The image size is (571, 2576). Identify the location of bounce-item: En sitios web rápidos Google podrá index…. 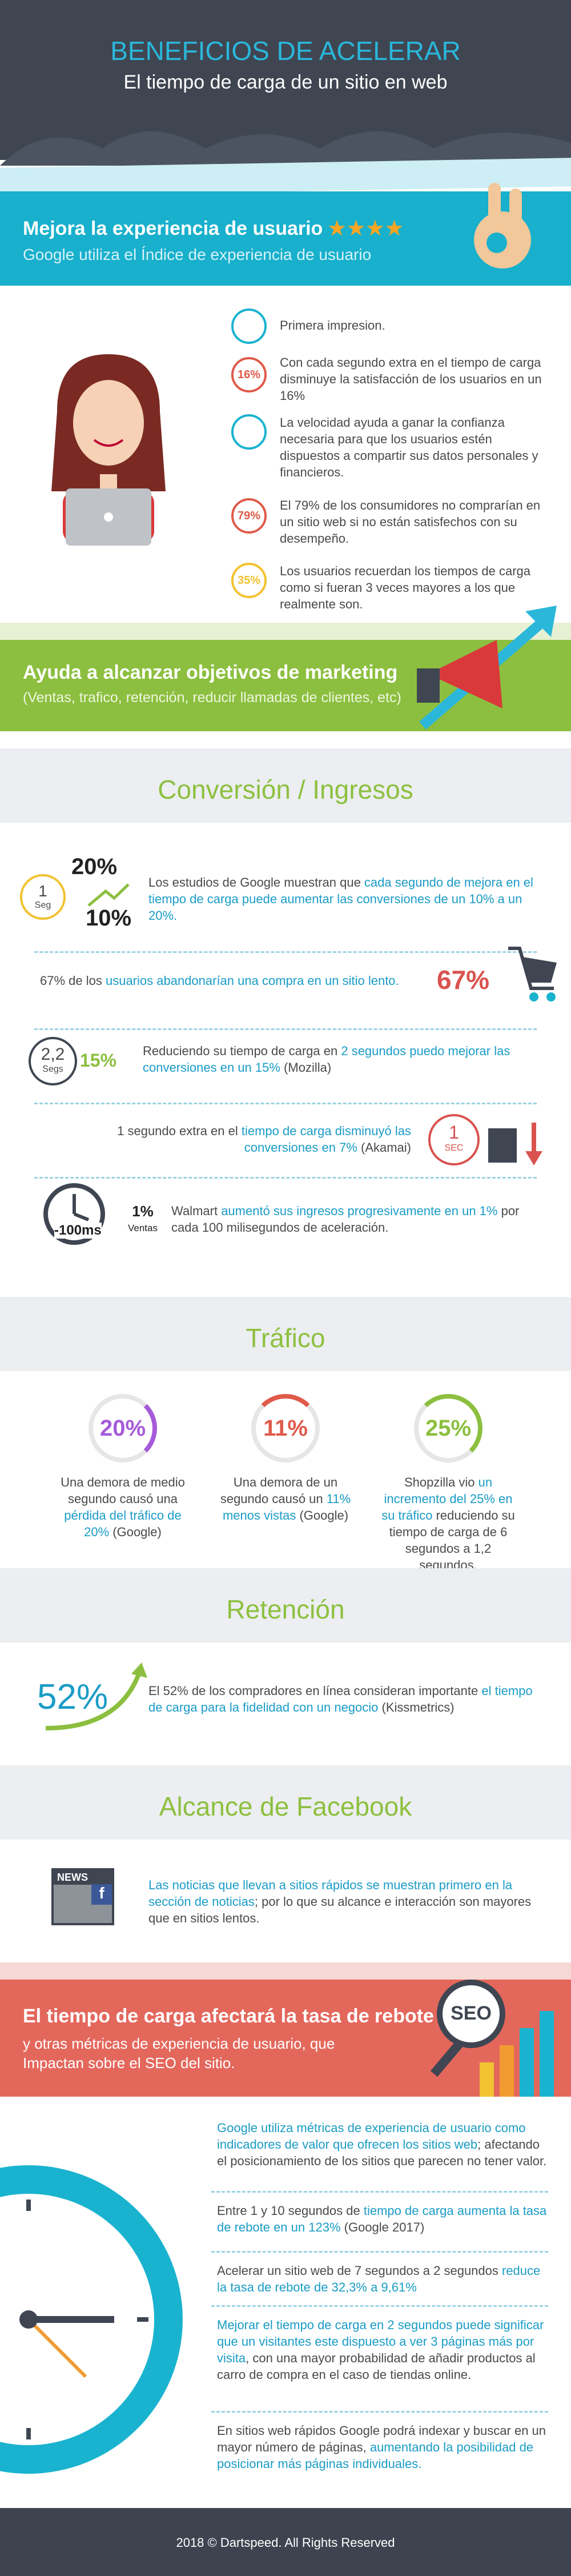
(382, 2447).